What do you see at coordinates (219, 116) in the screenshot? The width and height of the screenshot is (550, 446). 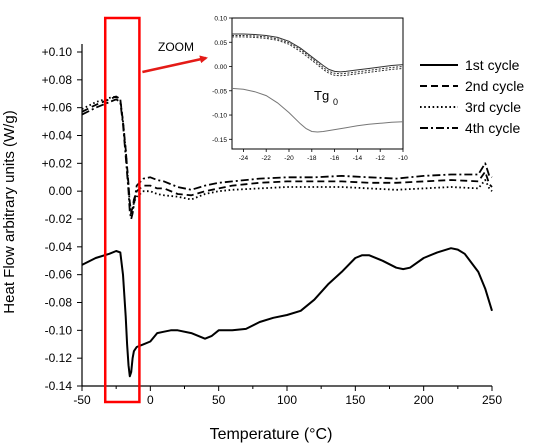 I see `inset-y-tick-label: -0.10` at bounding box center [219, 116].